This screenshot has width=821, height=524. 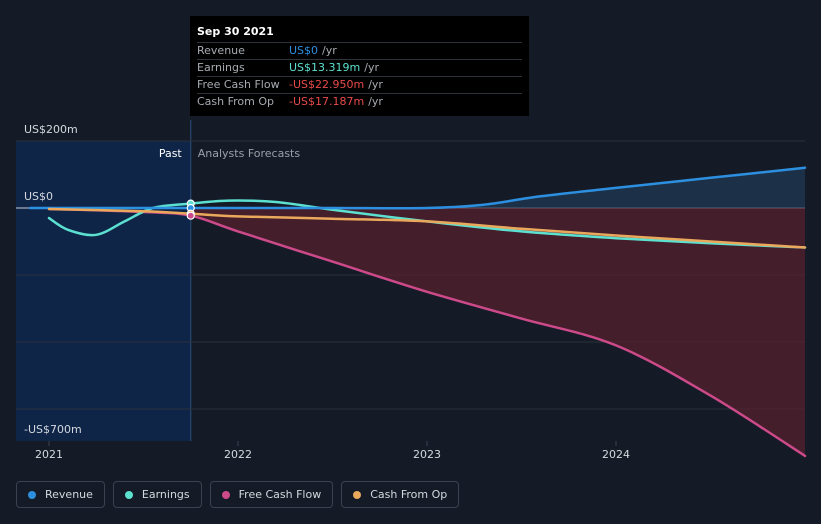 What do you see at coordinates (128, 494) in the screenshot?
I see `earnings-dot-icon` at bounding box center [128, 494].